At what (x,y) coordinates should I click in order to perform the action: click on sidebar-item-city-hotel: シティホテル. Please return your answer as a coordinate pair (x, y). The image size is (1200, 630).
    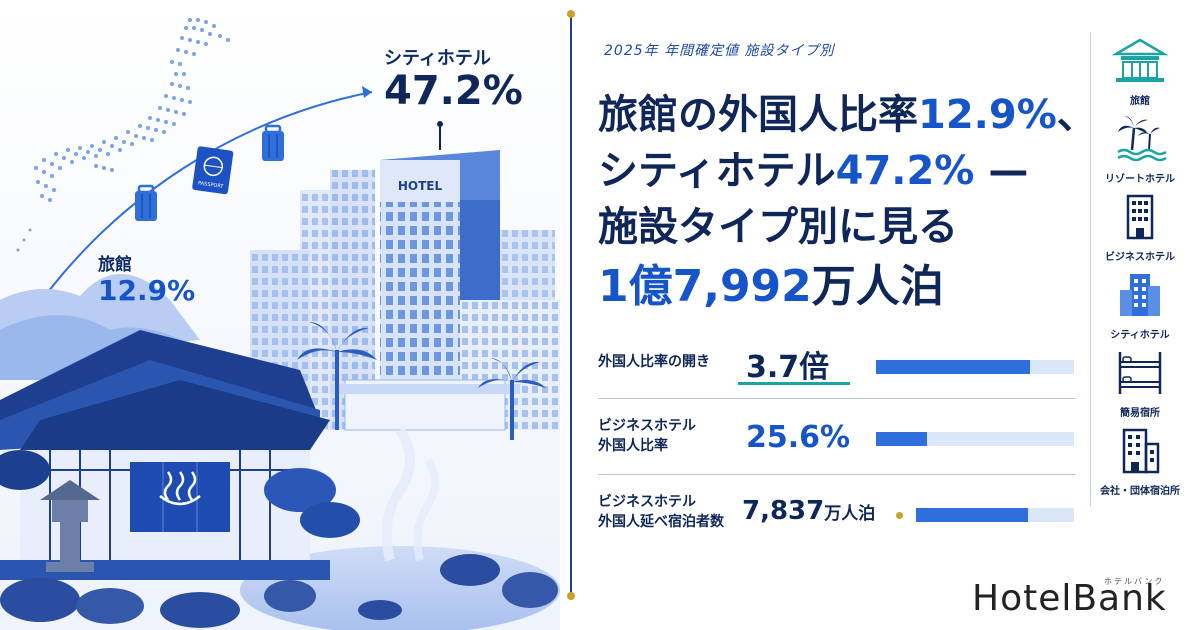
    Looking at the image, I should click on (1140, 306).